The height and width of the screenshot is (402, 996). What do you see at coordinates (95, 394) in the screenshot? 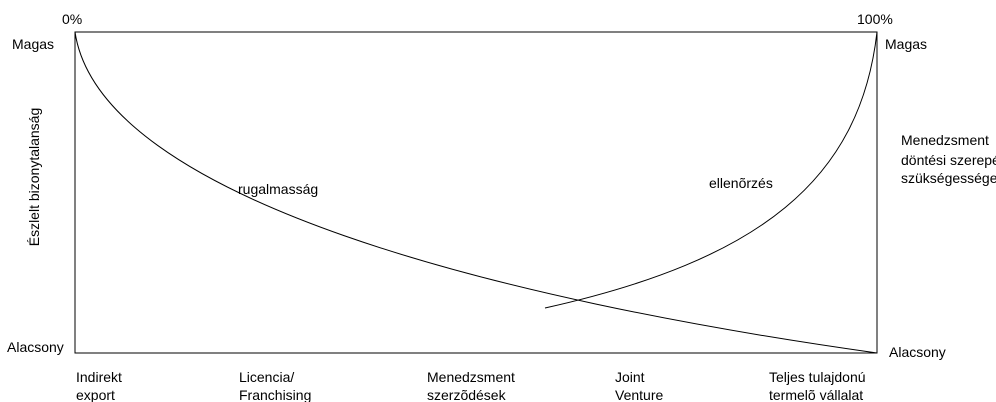
I see `entry-mode-1-line-2: export` at bounding box center [95, 394].